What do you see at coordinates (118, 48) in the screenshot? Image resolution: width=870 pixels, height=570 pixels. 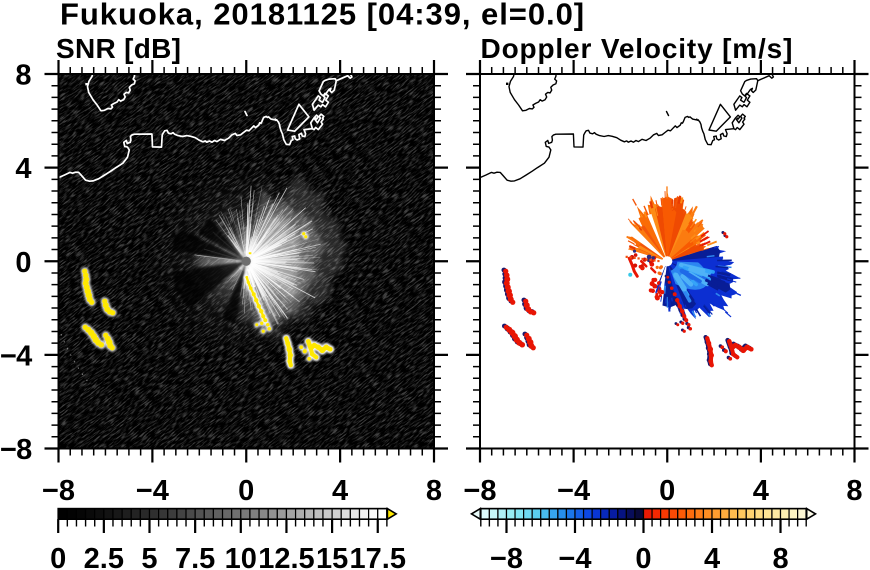 I see `svg-text: SNR [dB]` at bounding box center [118, 48].